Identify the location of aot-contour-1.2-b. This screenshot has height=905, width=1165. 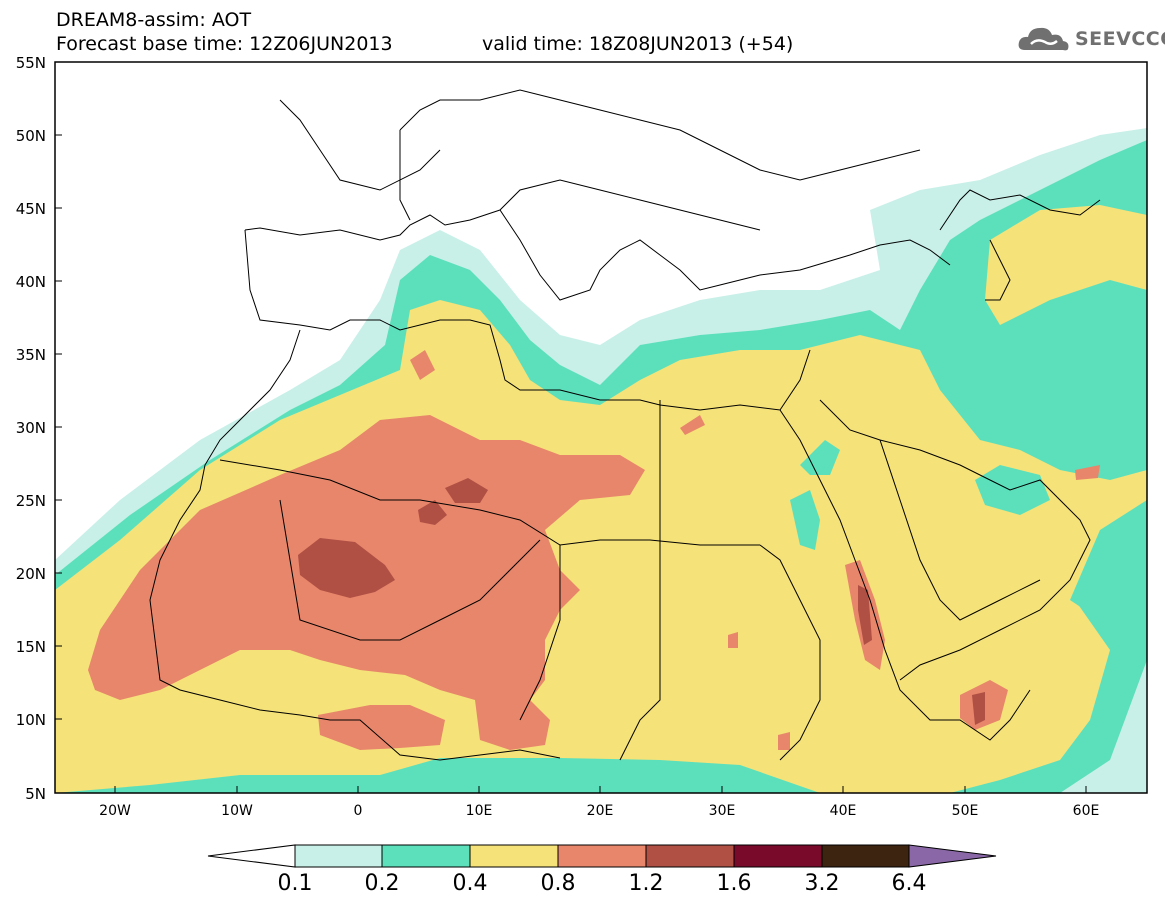
(466, 490).